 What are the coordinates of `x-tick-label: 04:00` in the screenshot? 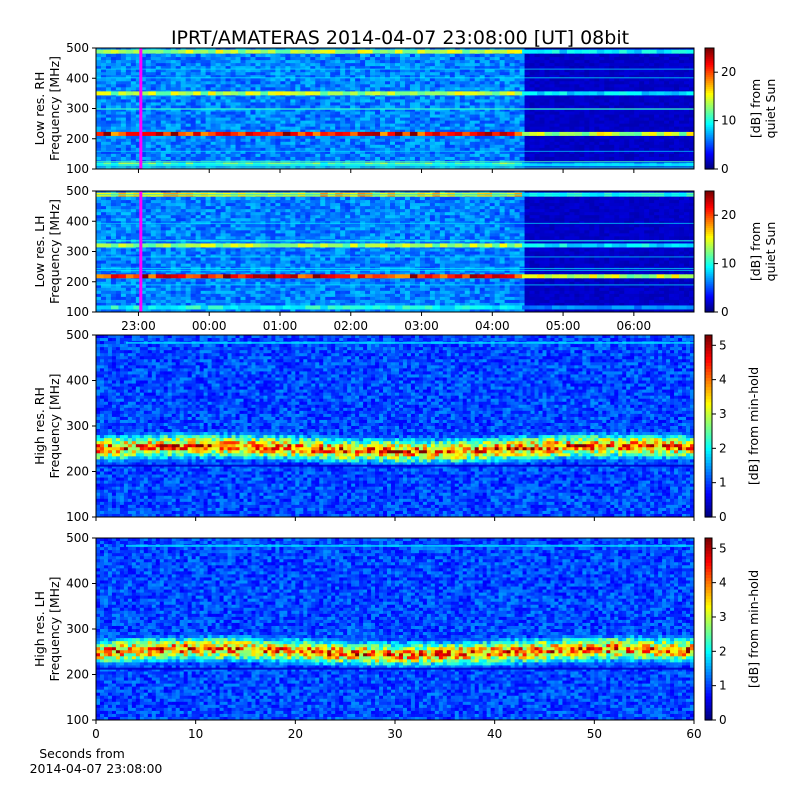 It's located at (492, 326).